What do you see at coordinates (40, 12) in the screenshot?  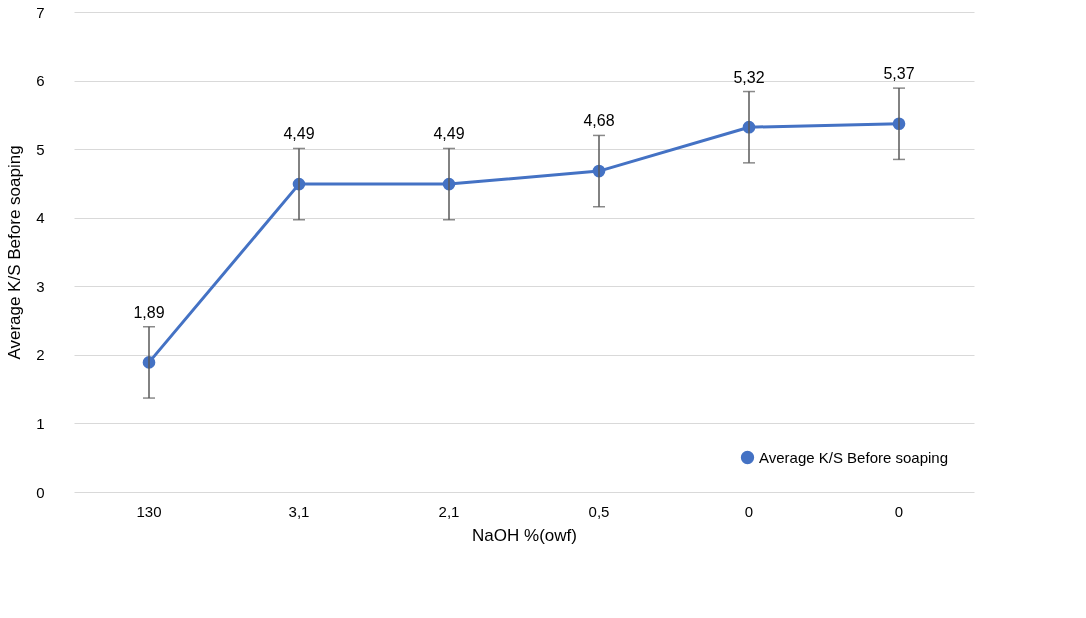 I see `y-tick-label: 7` at bounding box center [40, 12].